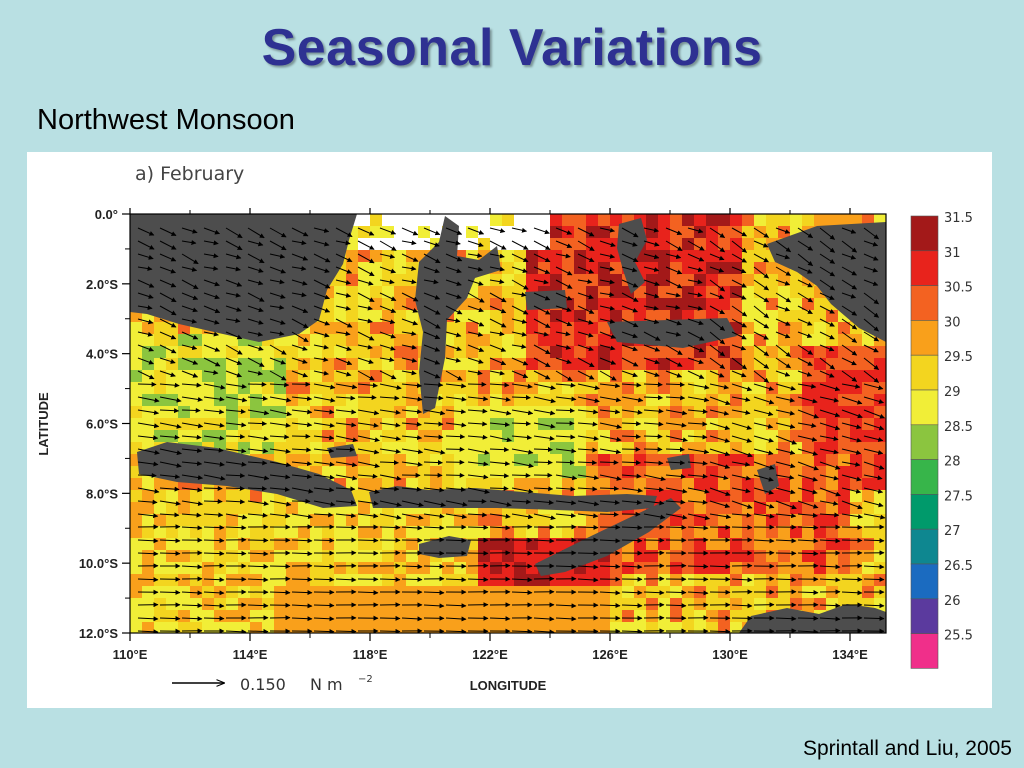 The width and height of the screenshot is (1024, 768). What do you see at coordinates (958, 218) in the screenshot?
I see `colorbar-label: 31.5` at bounding box center [958, 218].